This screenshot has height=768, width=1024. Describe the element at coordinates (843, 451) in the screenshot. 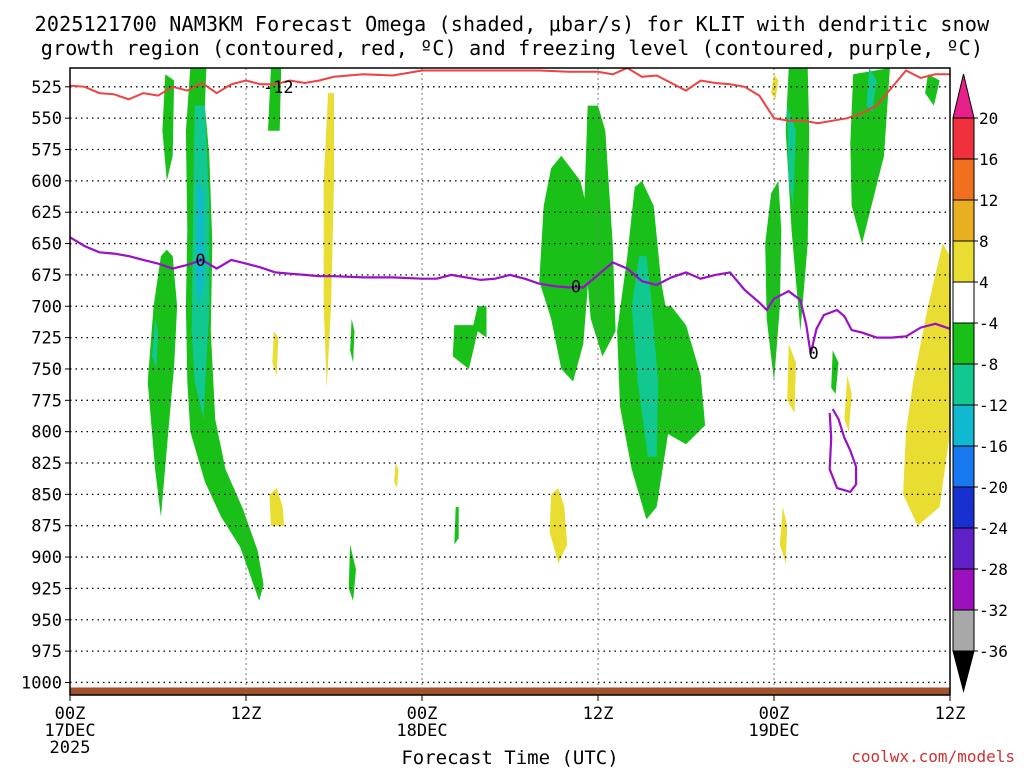

I see `freezing-level-closed-contour` at that location.